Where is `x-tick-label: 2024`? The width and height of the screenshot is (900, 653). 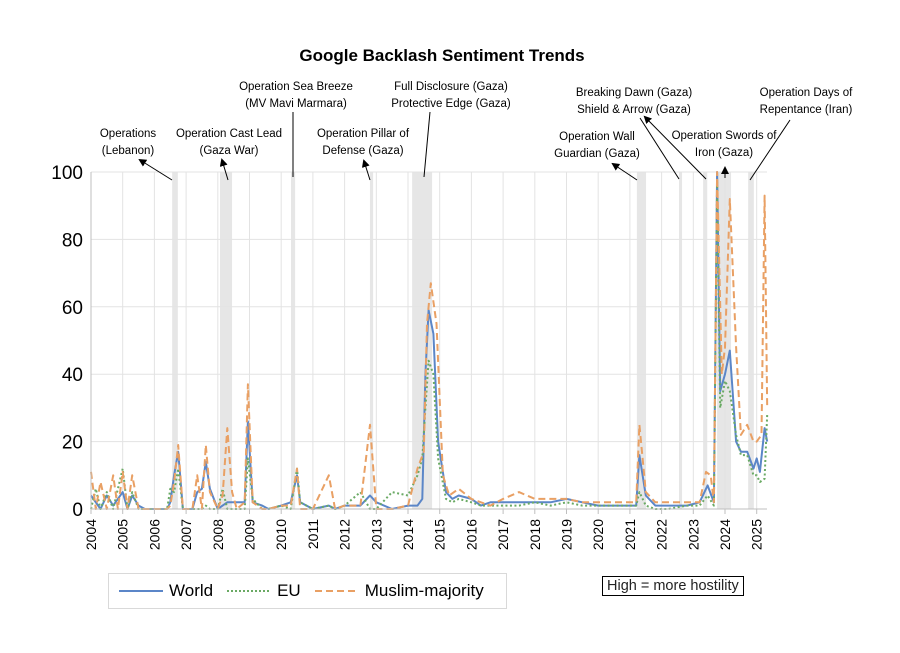 x-tick-label: 2024 is located at coordinates (725, 534).